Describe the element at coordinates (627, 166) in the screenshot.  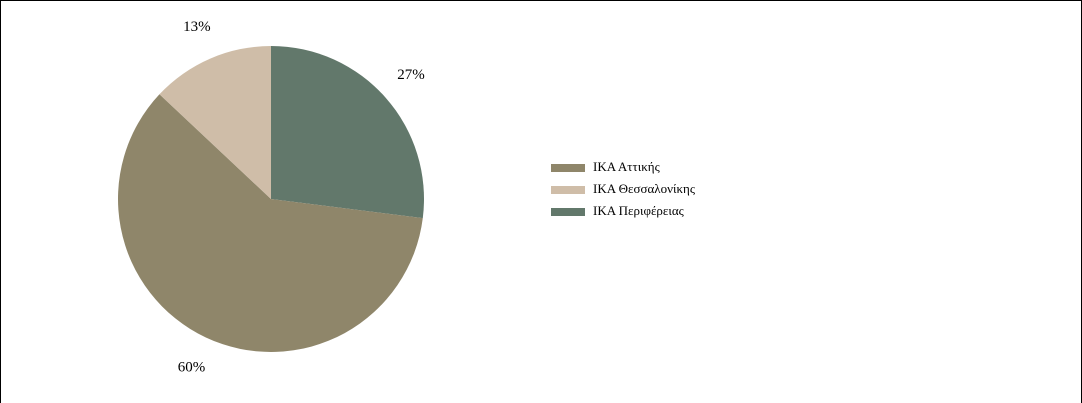
I see `legend-label: ΙΚΑ Αττικής` at that location.